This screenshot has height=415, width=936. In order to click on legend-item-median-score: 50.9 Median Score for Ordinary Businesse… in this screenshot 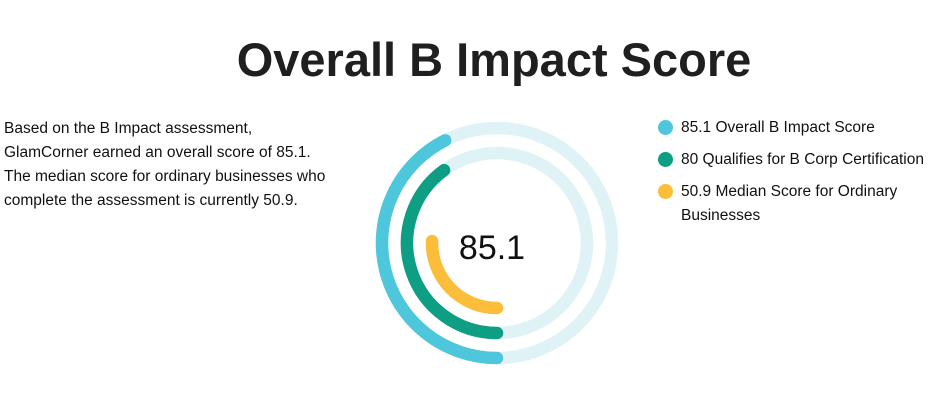, I will do `click(797, 204)`.